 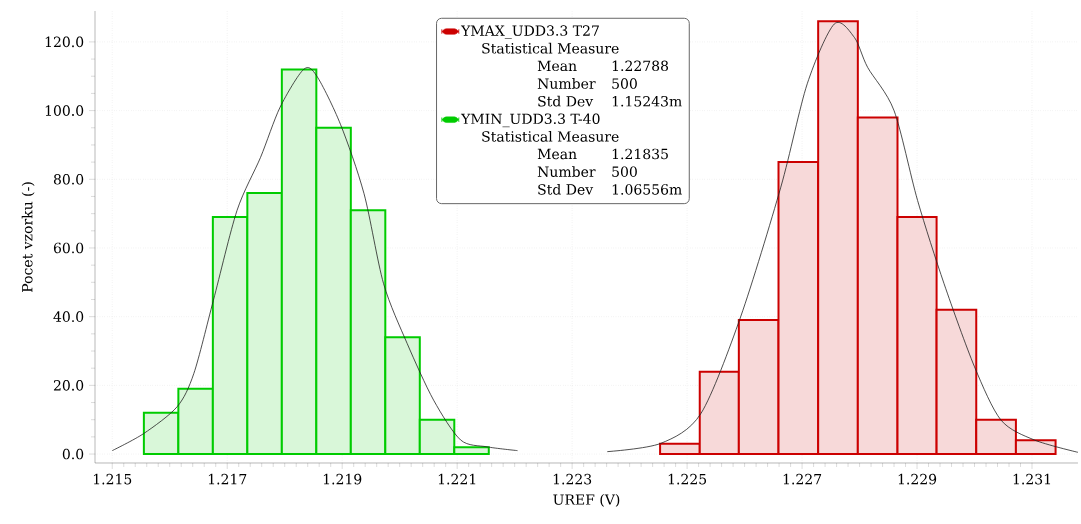 I want to click on y-axis-title: Pocet vzorku (-), so click(x=28, y=237).